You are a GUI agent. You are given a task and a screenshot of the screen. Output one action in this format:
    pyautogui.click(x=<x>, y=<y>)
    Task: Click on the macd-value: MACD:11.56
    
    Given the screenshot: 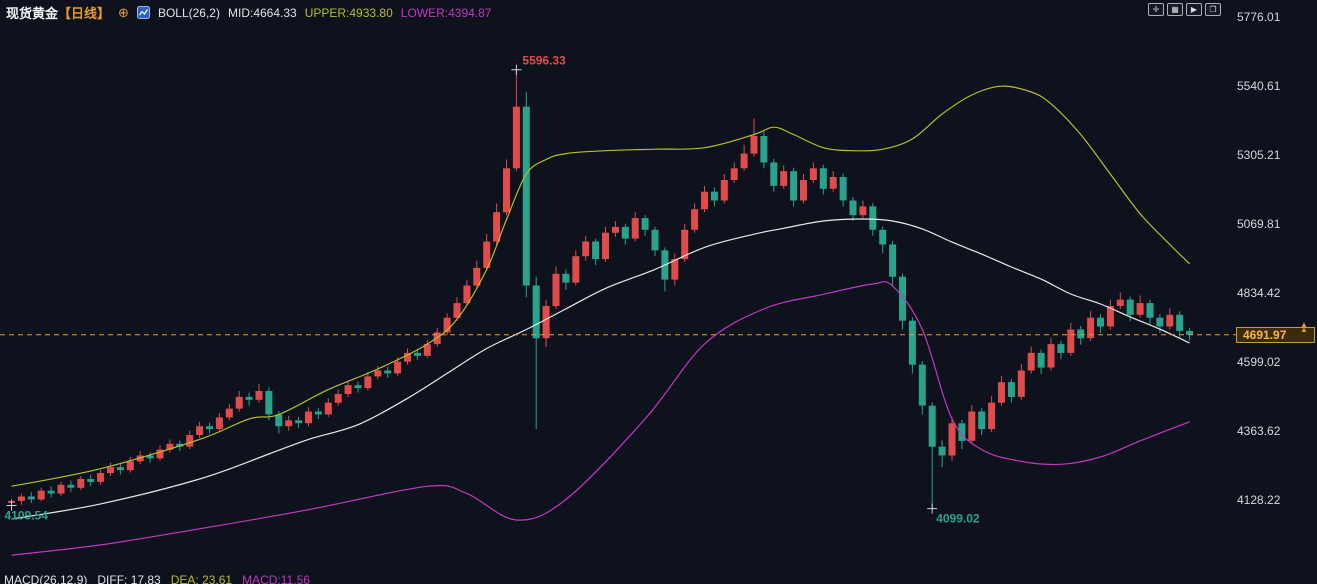 What is the action you would take?
    pyautogui.click(x=276, y=578)
    